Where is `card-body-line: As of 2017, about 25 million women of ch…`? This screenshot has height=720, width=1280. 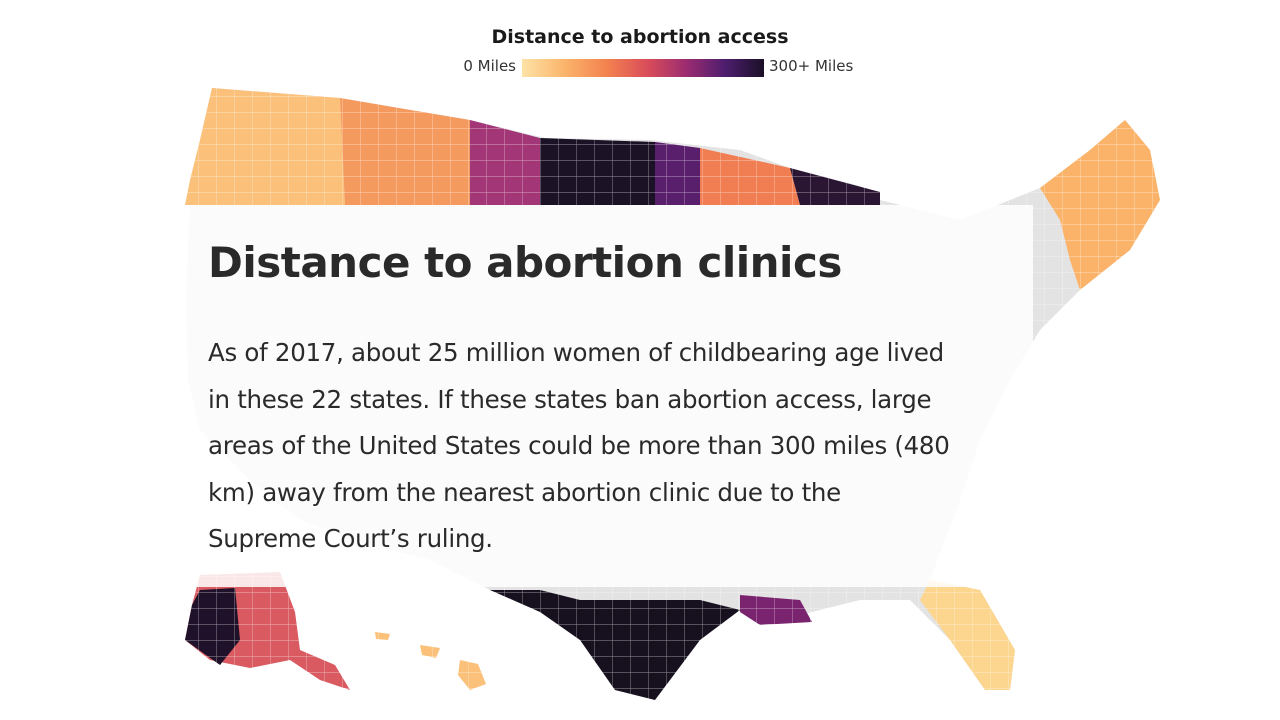 card-body-line: As of 2017, about 25 million women of ch… is located at coordinates (576, 352).